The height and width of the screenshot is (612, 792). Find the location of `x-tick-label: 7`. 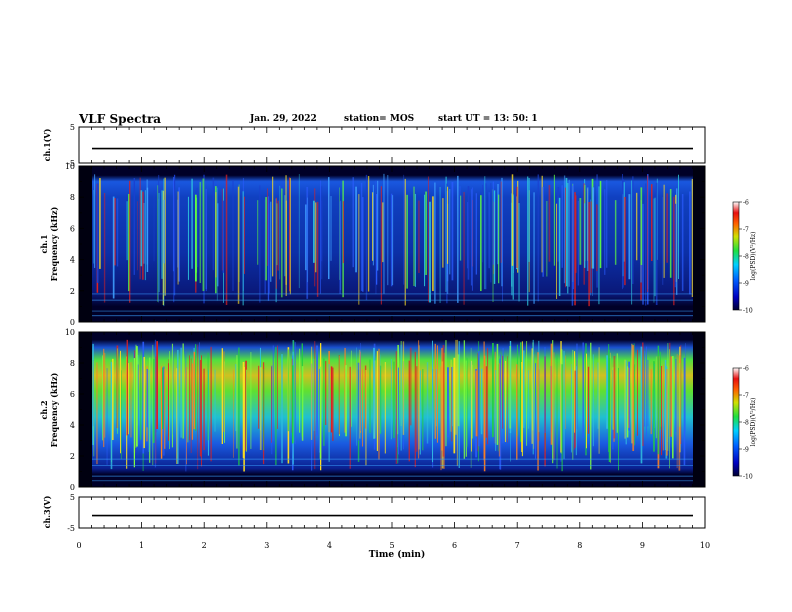

x-tick-label: 7 is located at coordinates (517, 545).